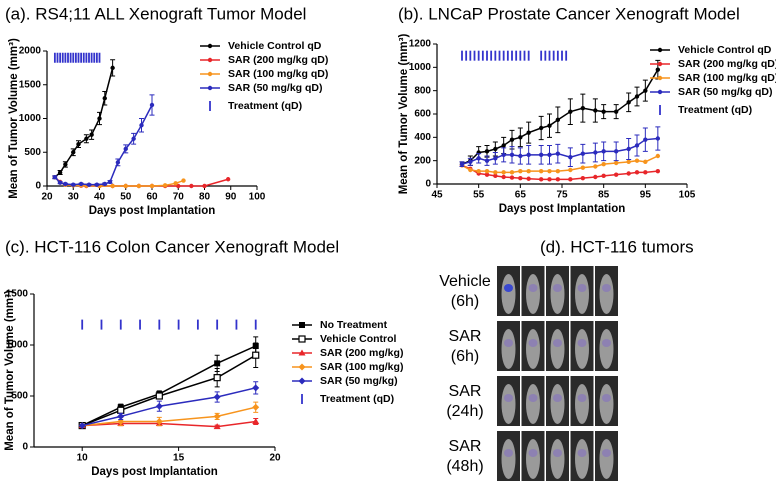  I want to click on x-tick-label: 30, so click(74, 197).